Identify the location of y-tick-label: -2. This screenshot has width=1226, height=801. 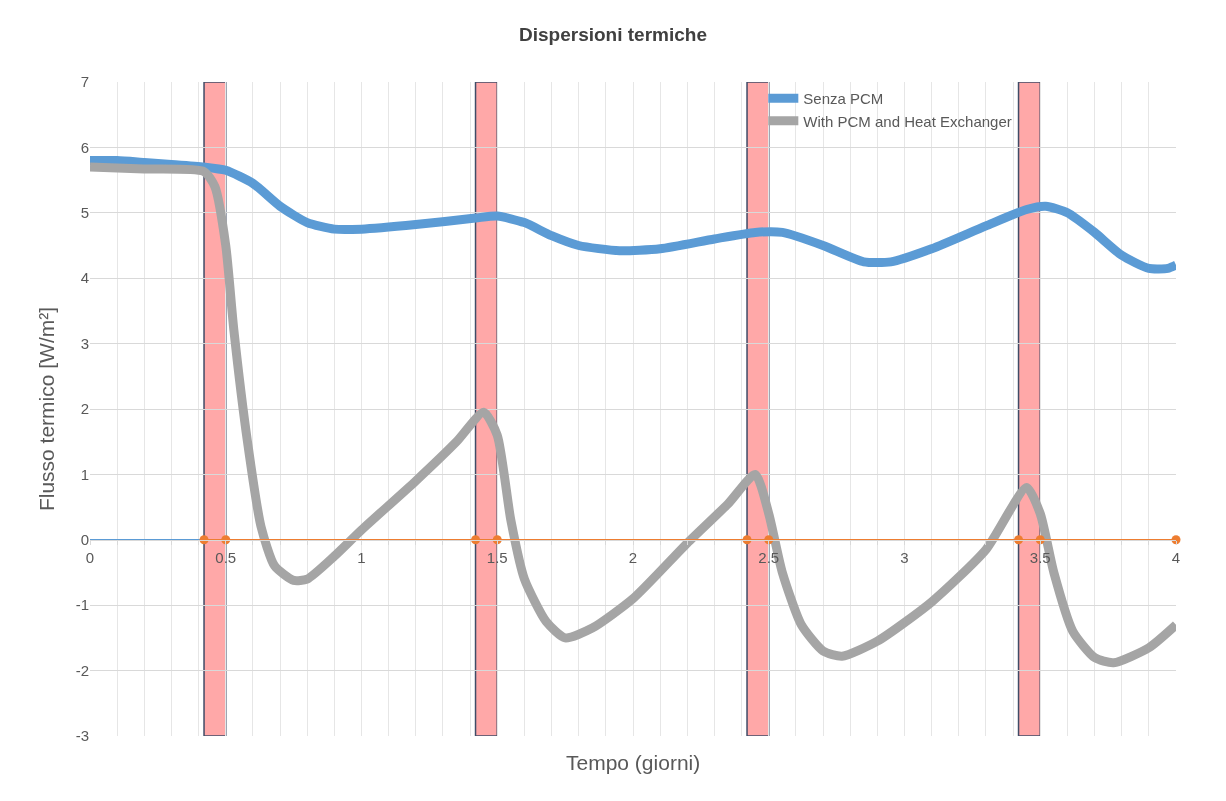
(82, 670).